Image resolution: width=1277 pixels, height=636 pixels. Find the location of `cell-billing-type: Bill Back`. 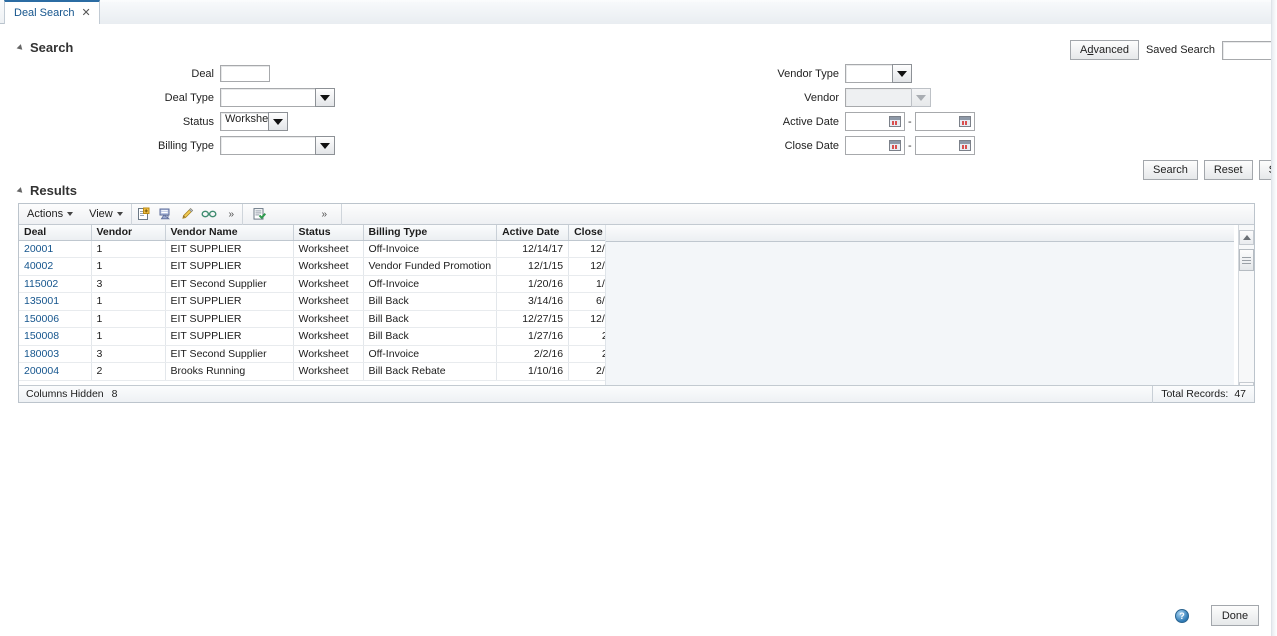

cell-billing-type: Bill Back is located at coordinates (430, 336).